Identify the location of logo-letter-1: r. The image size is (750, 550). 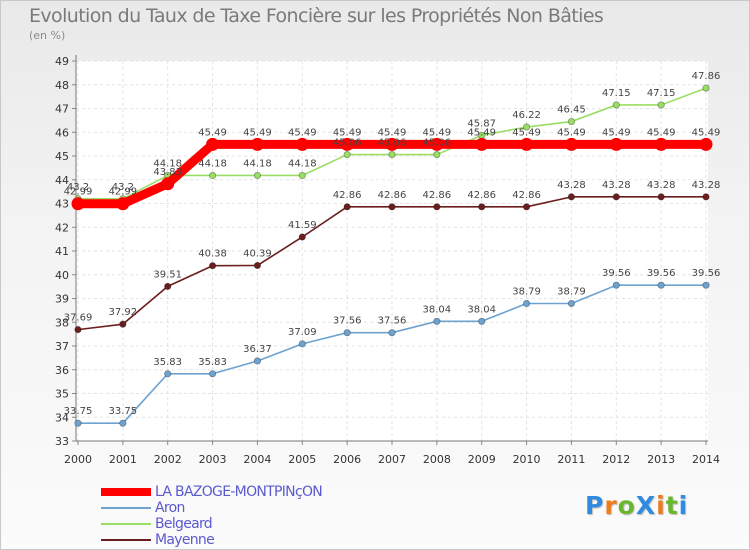
(611, 505).